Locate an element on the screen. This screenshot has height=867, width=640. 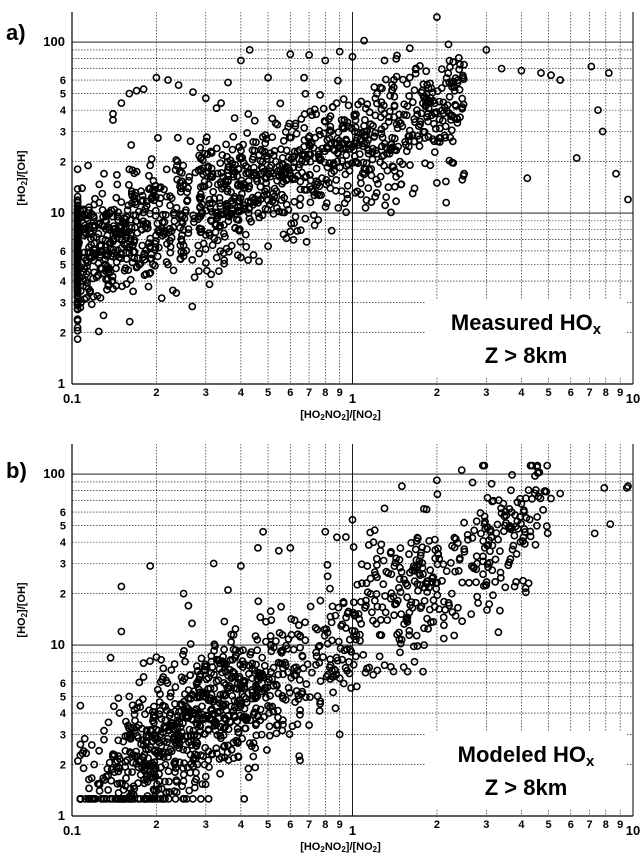
y-tick-label: 2 is located at coordinates (63, 334).